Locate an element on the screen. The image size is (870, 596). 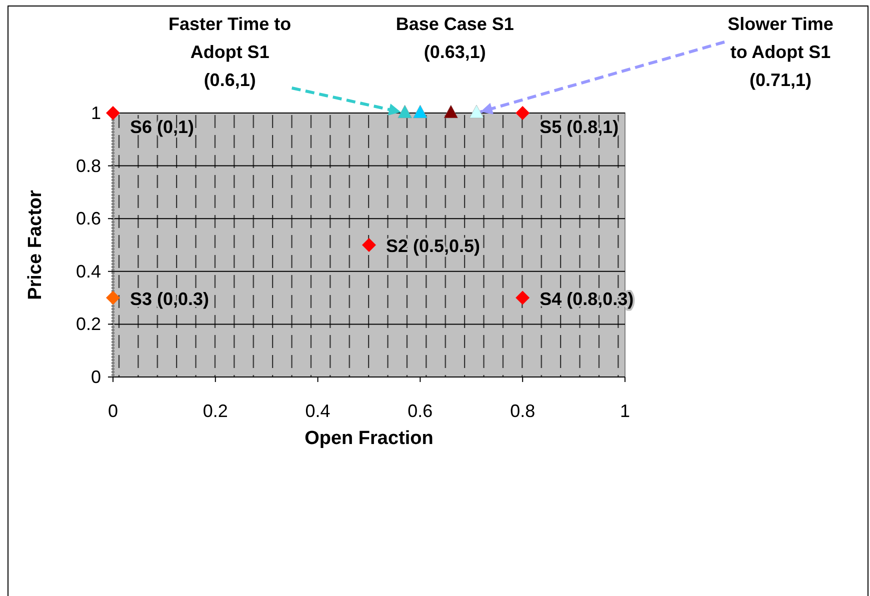
x-tick-label: 0.2 is located at coordinates (215, 411).